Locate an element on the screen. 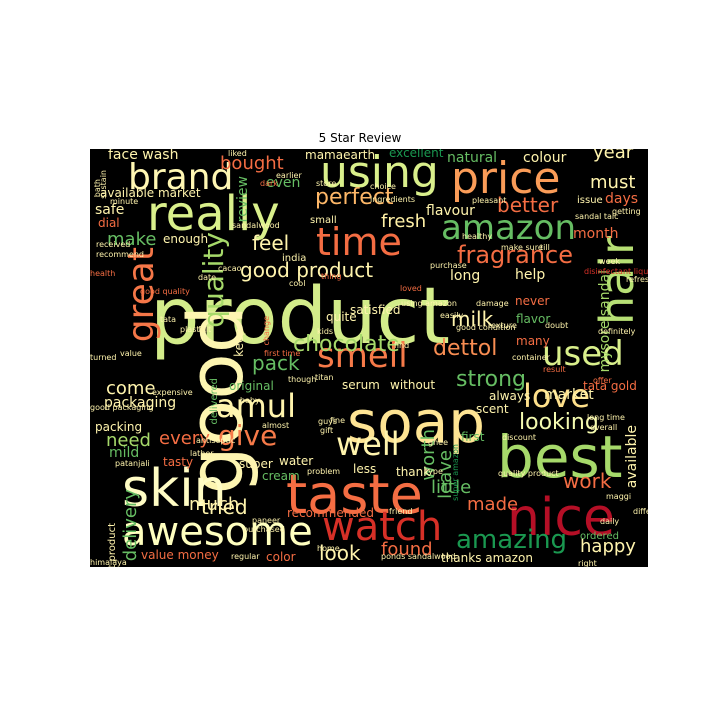  word-cloud-word: lather is located at coordinates (202, 453).